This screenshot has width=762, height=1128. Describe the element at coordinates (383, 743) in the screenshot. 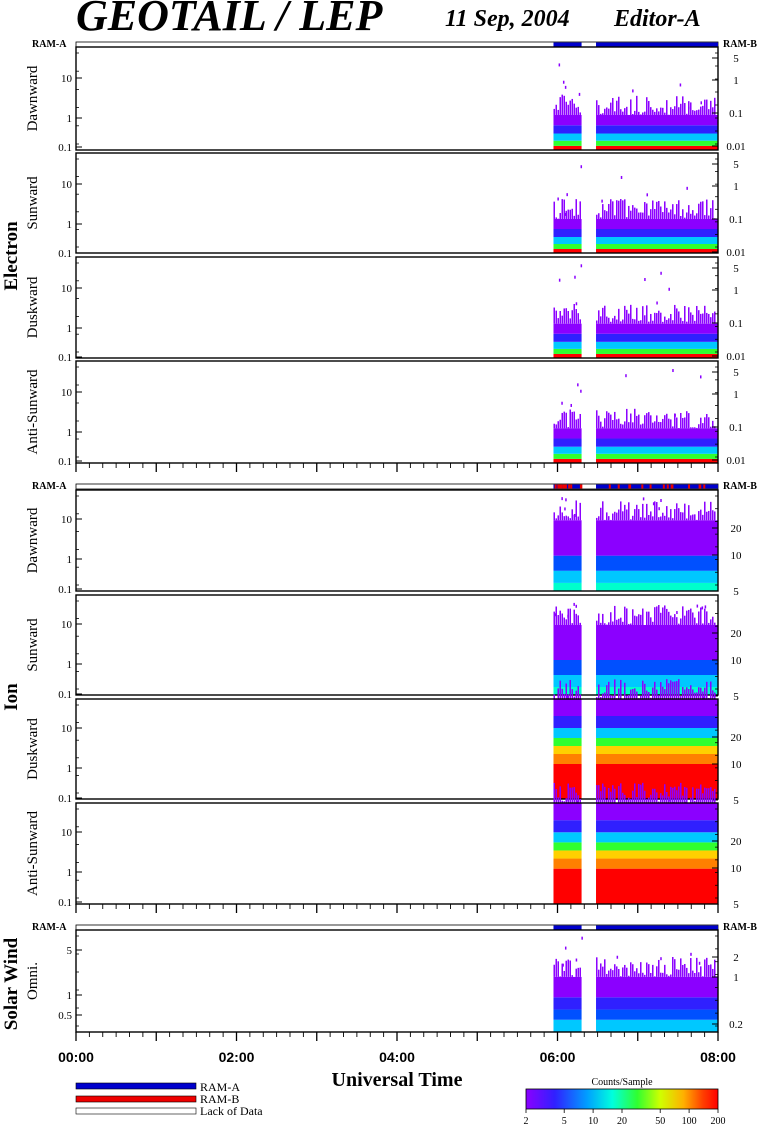

I see `panel-ion-duskward: Duskward 10 1 0.1 20 10 5` at that location.